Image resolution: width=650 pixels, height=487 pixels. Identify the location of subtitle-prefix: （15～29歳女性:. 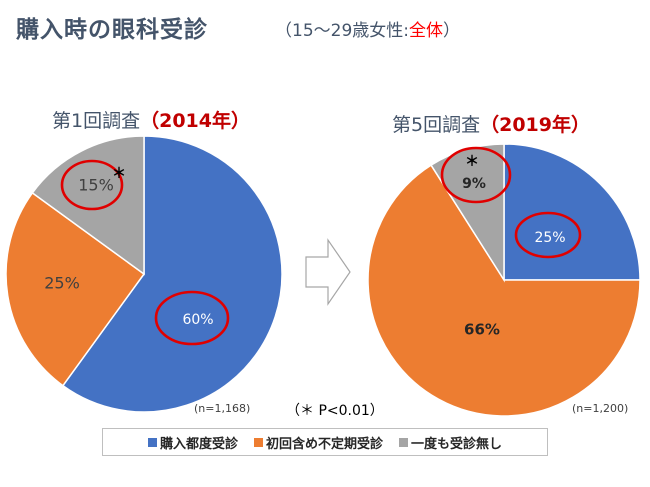
(342, 31).